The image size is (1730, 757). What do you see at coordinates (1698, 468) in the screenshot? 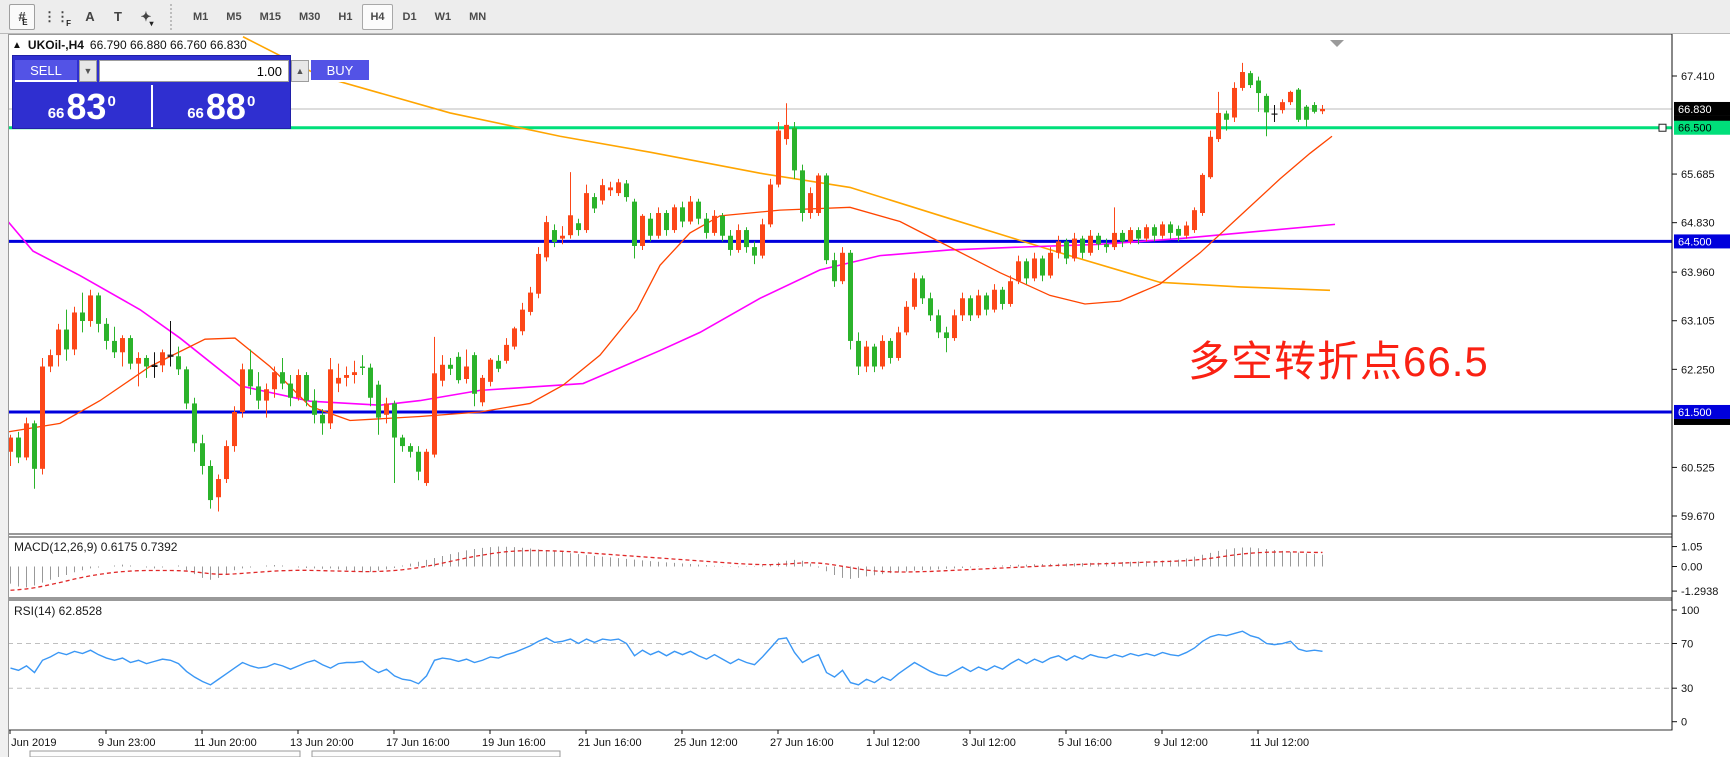
I see `price-tick-label: 60.525` at bounding box center [1698, 468].